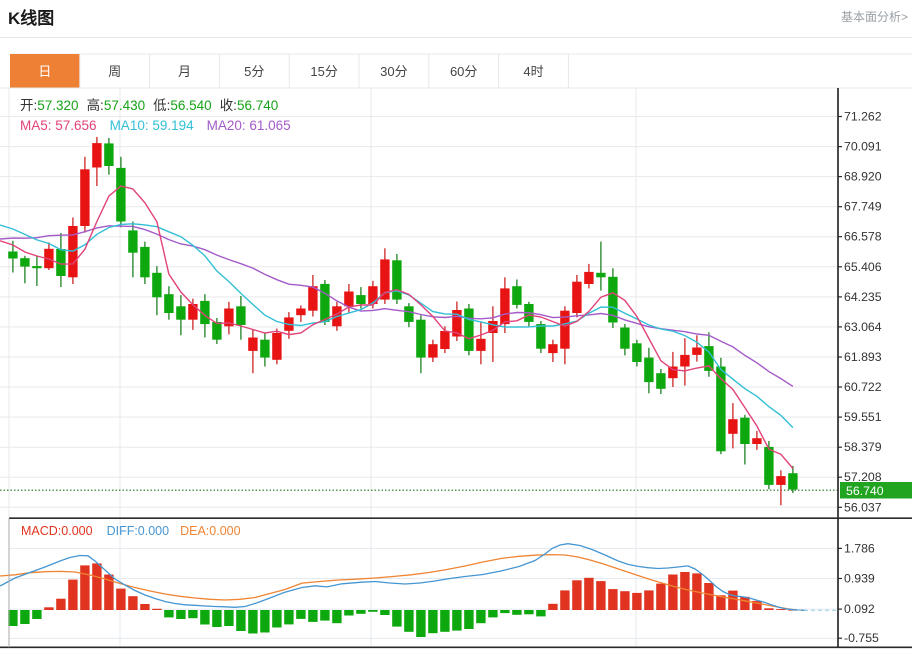 The width and height of the screenshot is (912, 650). What do you see at coordinates (863, 237) in the screenshot?
I see `svg-text: 66.578` at bounding box center [863, 237].